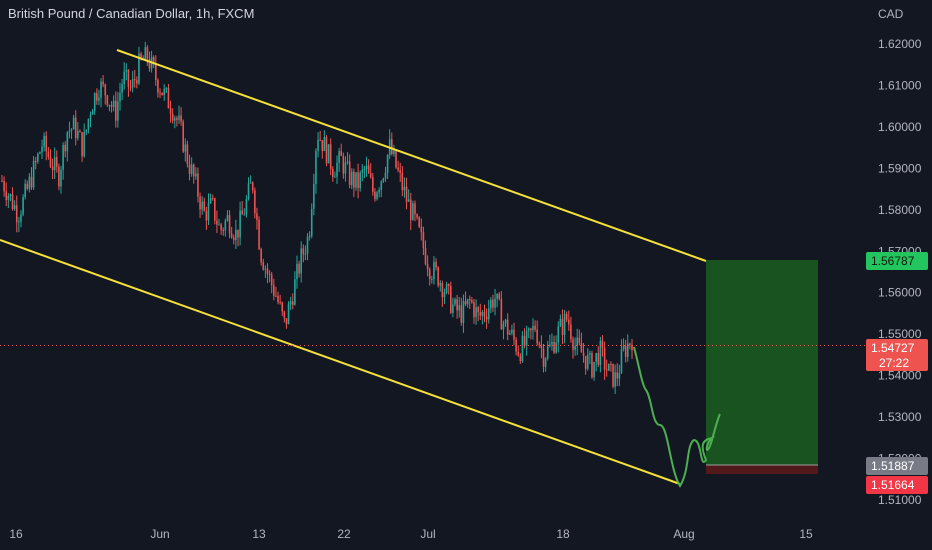 The height and width of the screenshot is (550, 932). What do you see at coordinates (563, 534) in the screenshot?
I see `x-tick-label: 18` at bounding box center [563, 534].